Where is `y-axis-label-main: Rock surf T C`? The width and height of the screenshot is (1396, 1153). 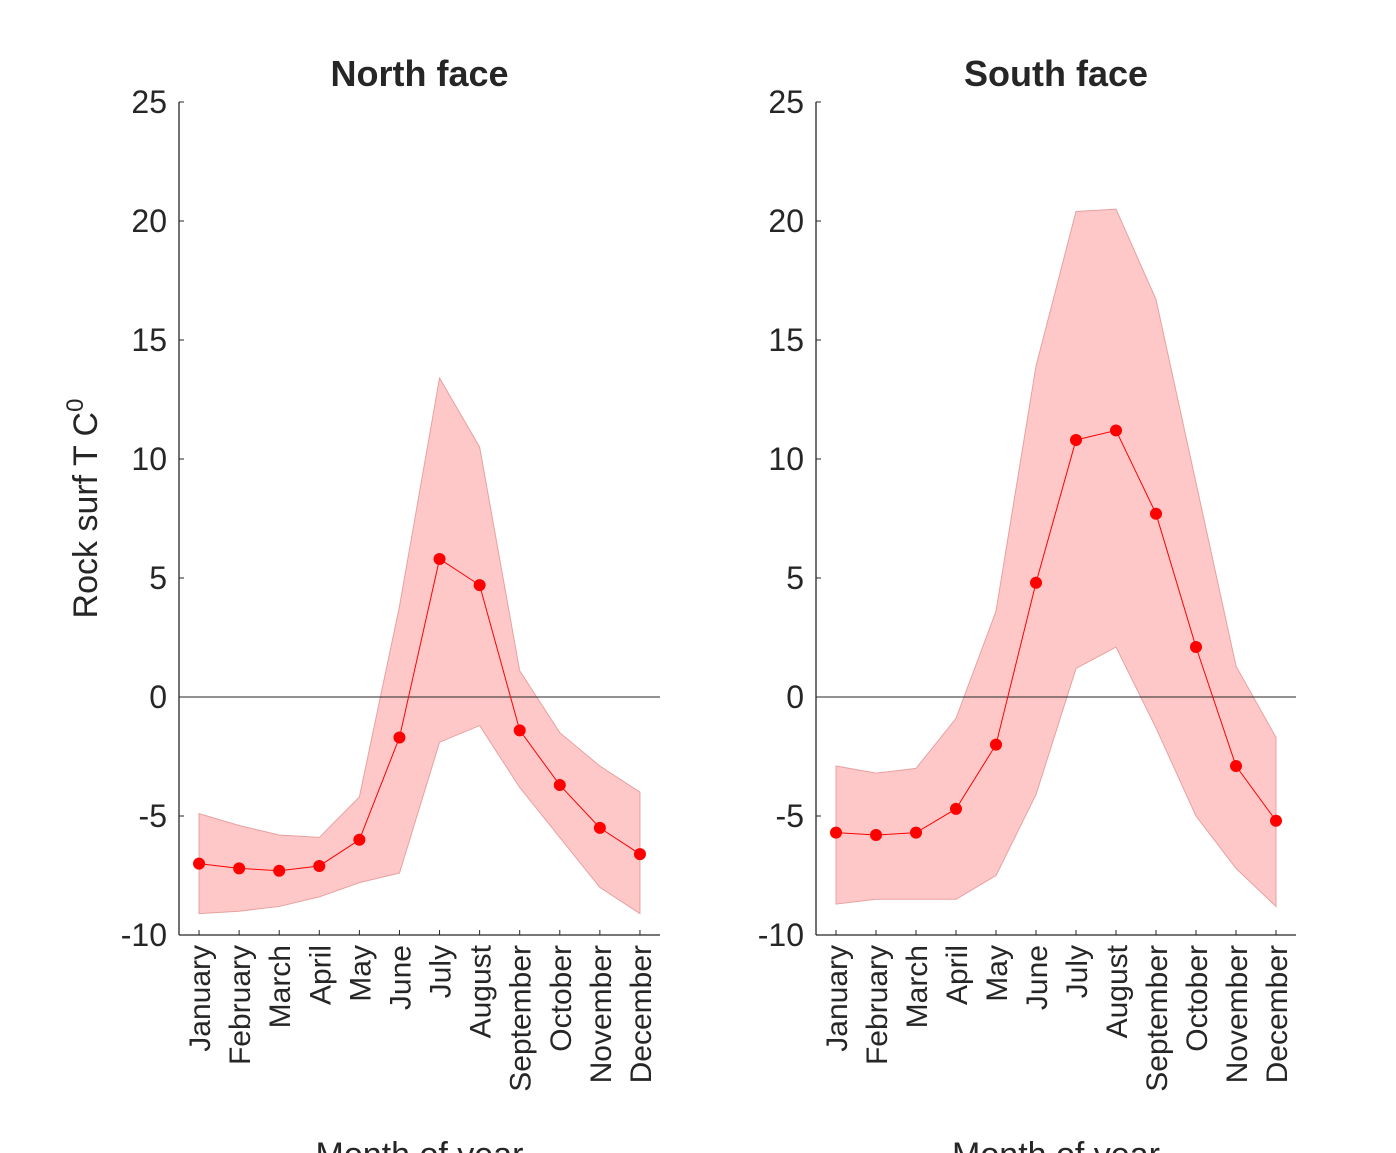
y-axis-label-main: Rock surf T C is located at coordinates (86, 515).